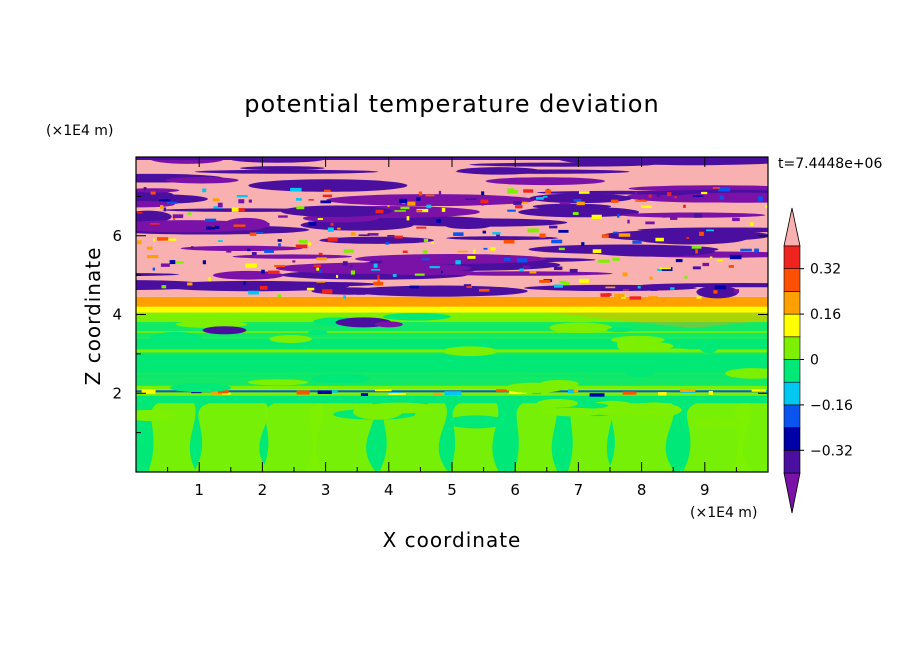 This screenshot has width=904, height=658. What do you see at coordinates (579, 490) in the screenshot?
I see `x-tick-label: 7` at bounding box center [579, 490].